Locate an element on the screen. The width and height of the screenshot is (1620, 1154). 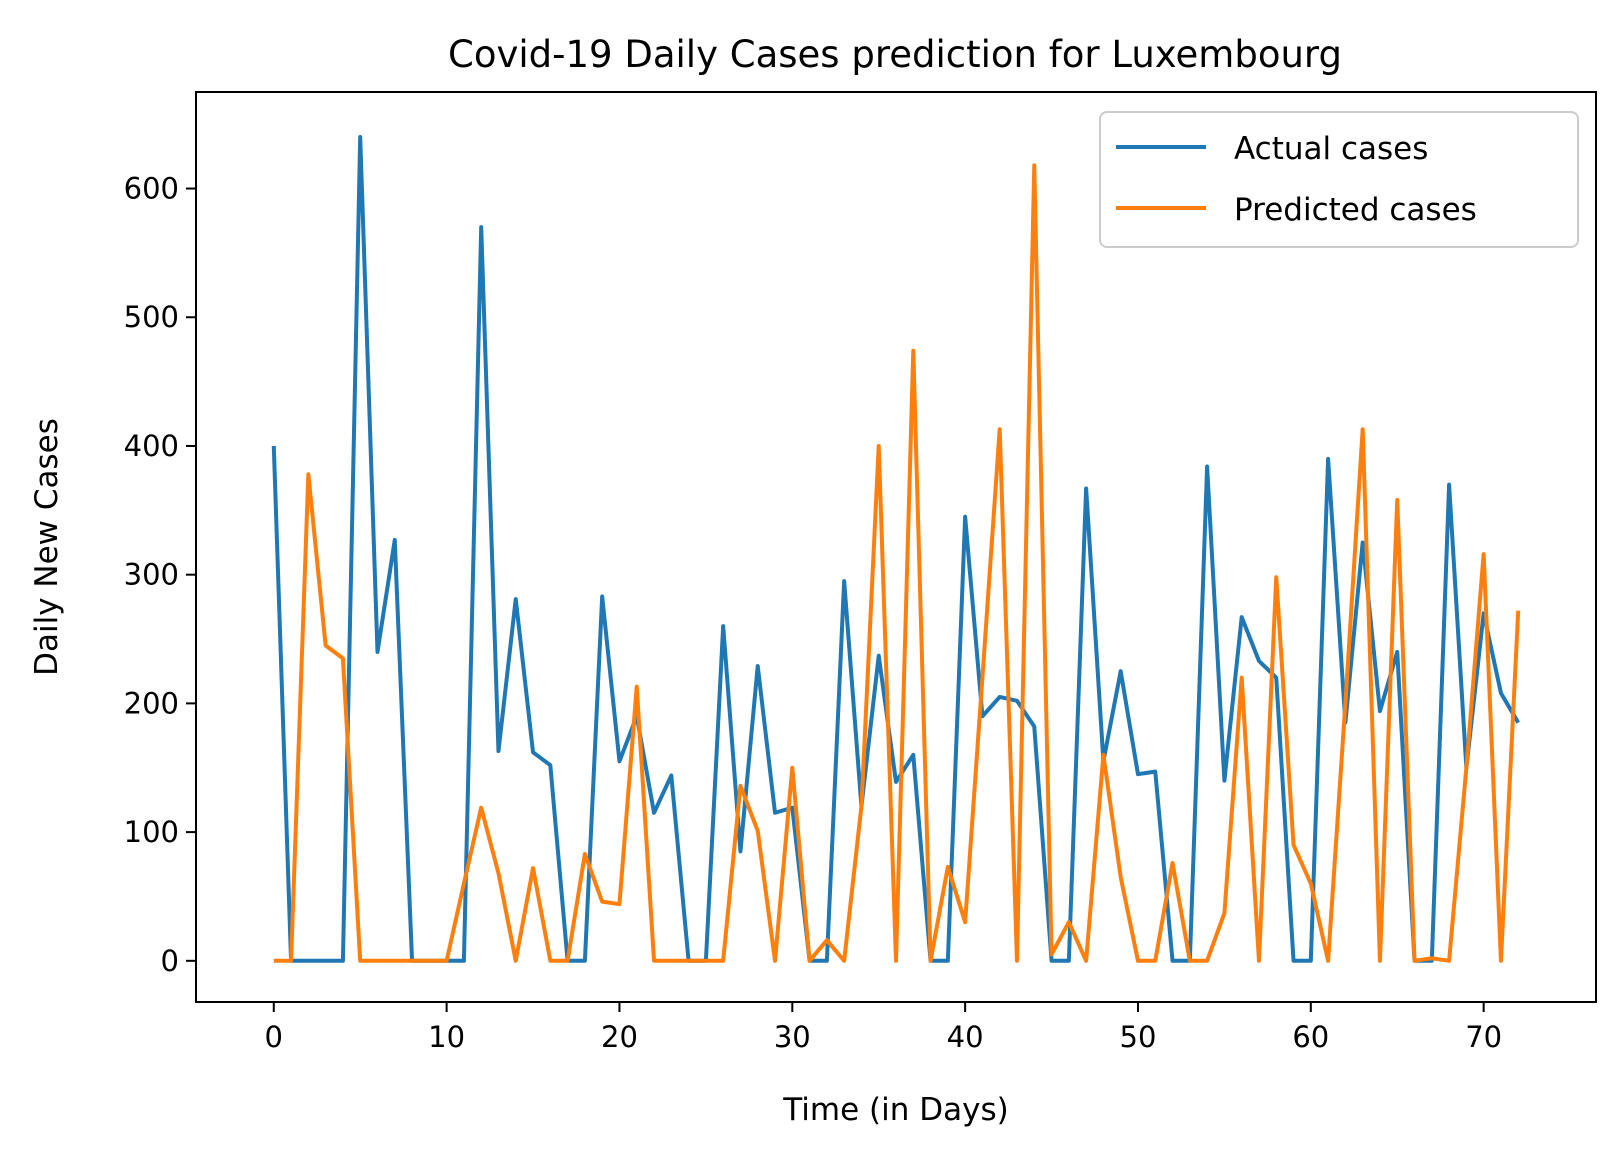
x-tick-label: 10 is located at coordinates (446, 1037).